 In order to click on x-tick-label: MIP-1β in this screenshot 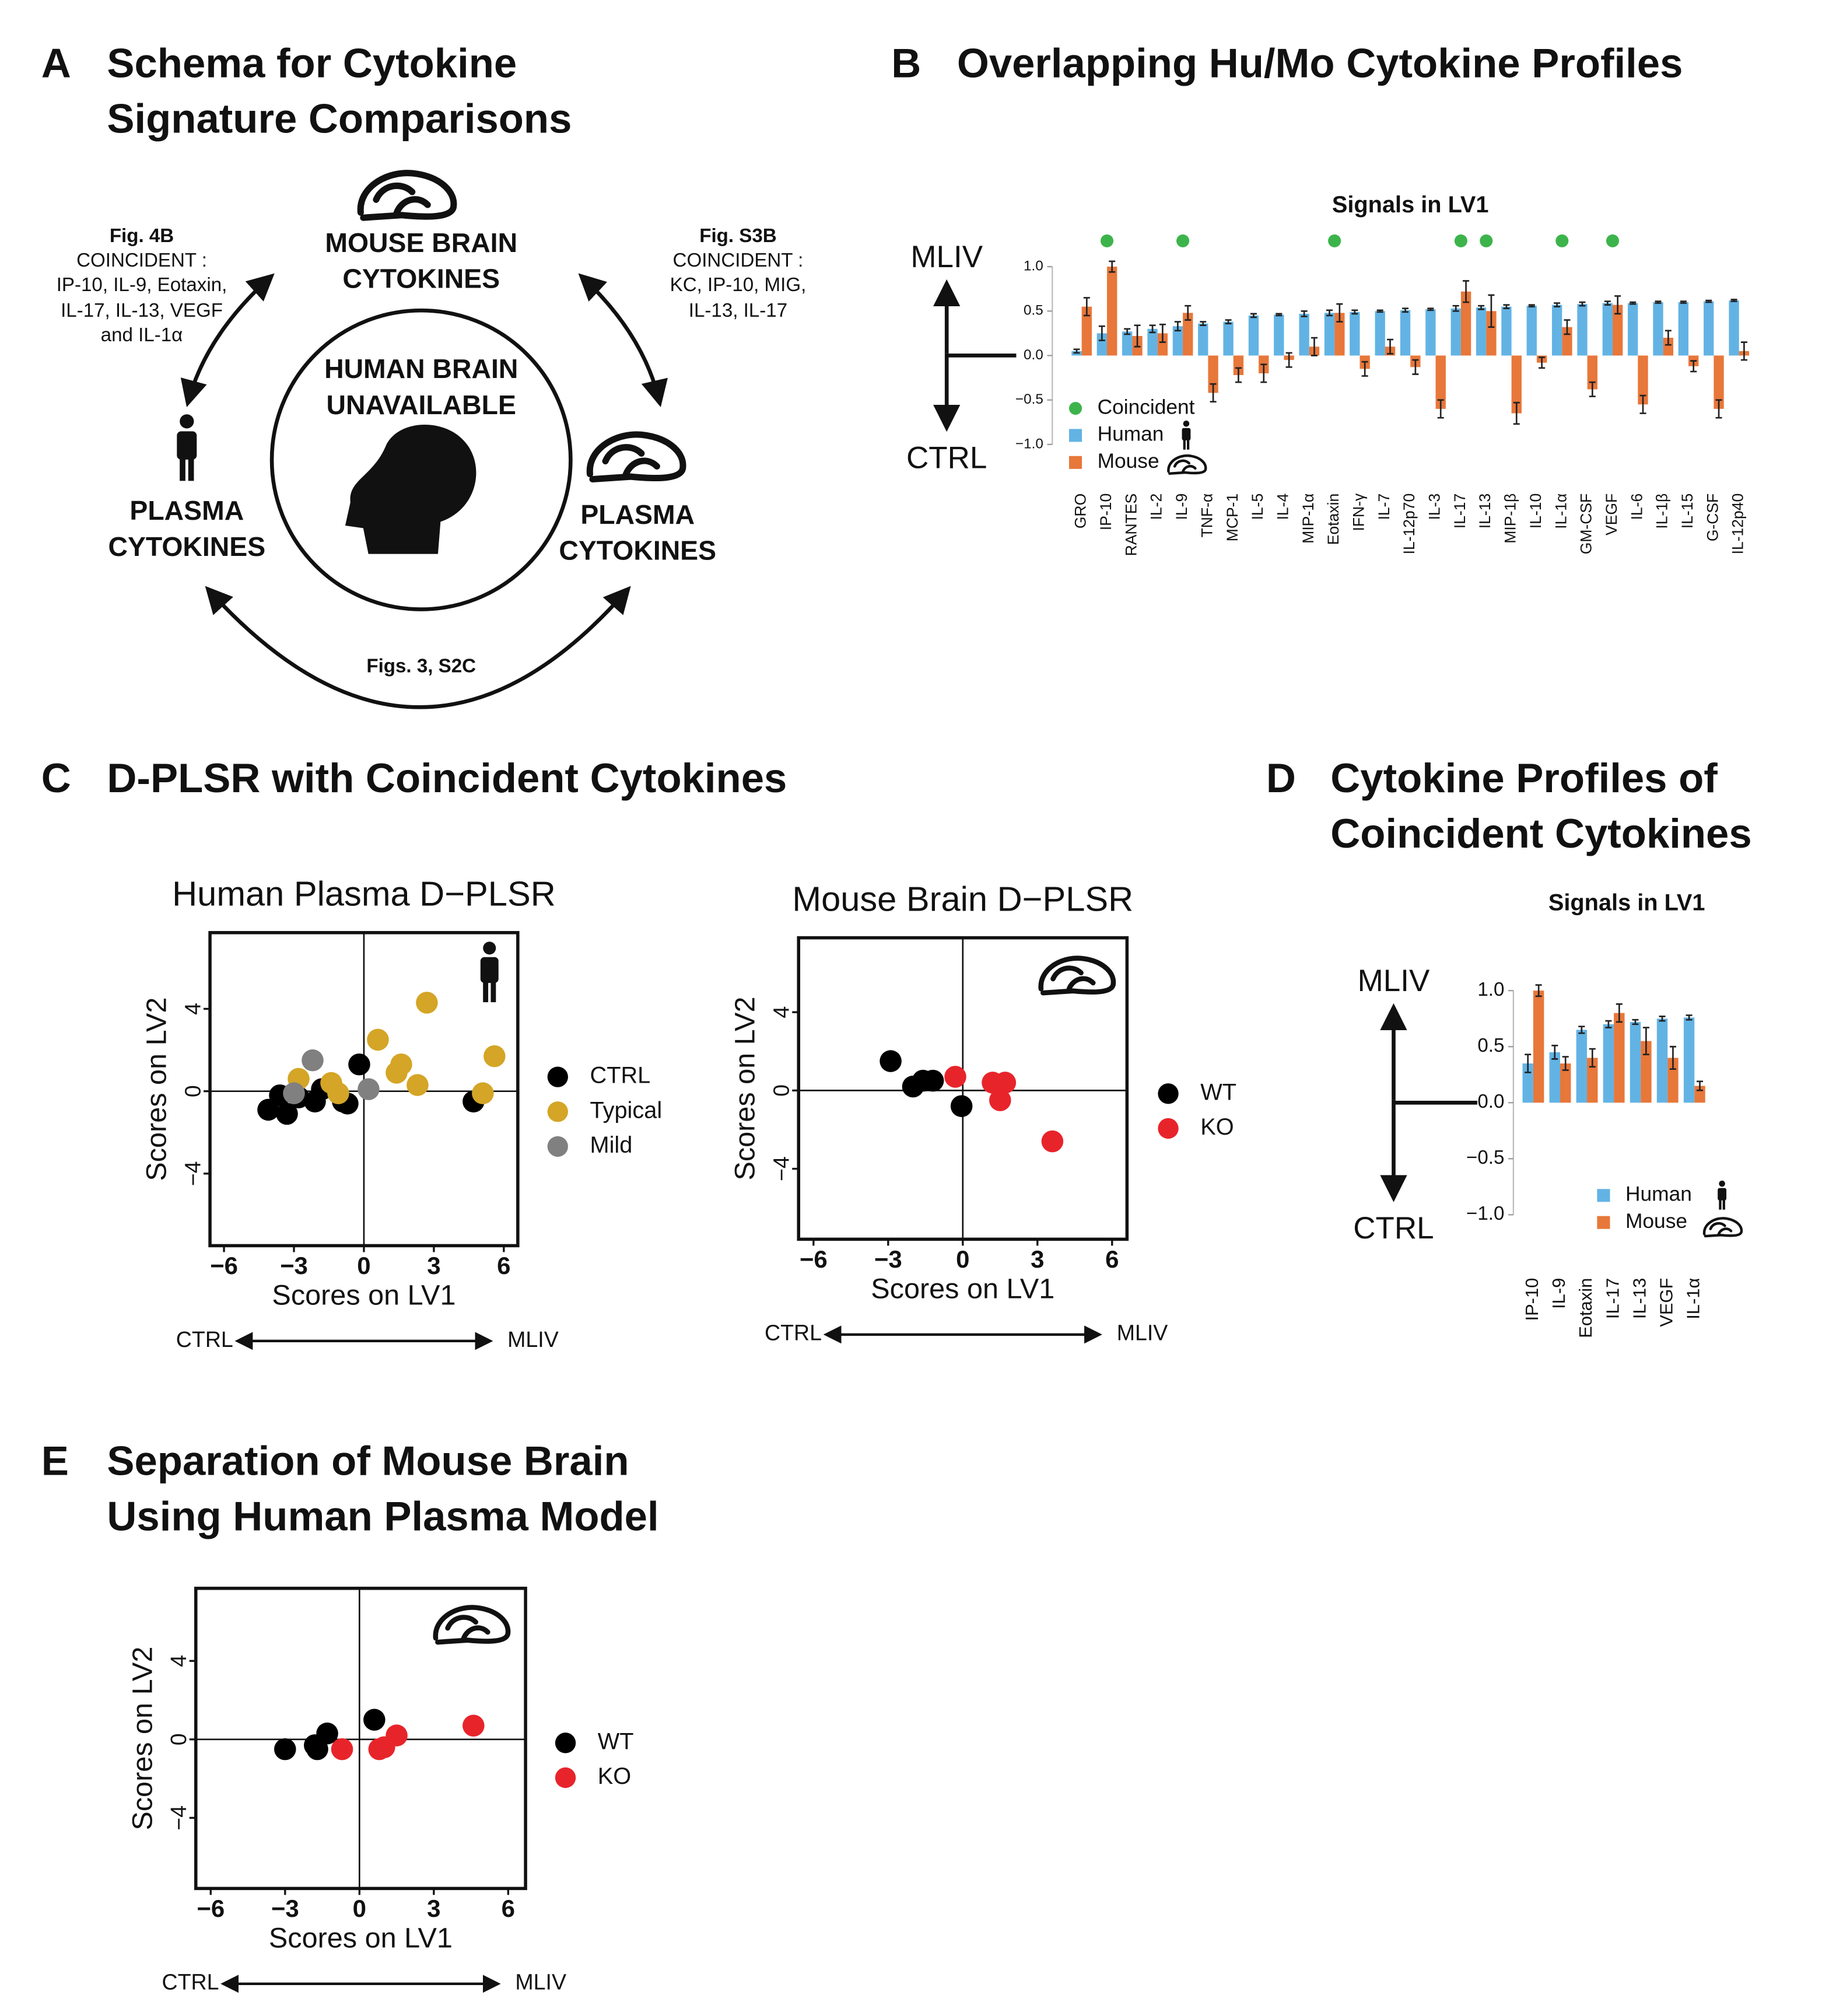, I will do `click(1510, 519)`.